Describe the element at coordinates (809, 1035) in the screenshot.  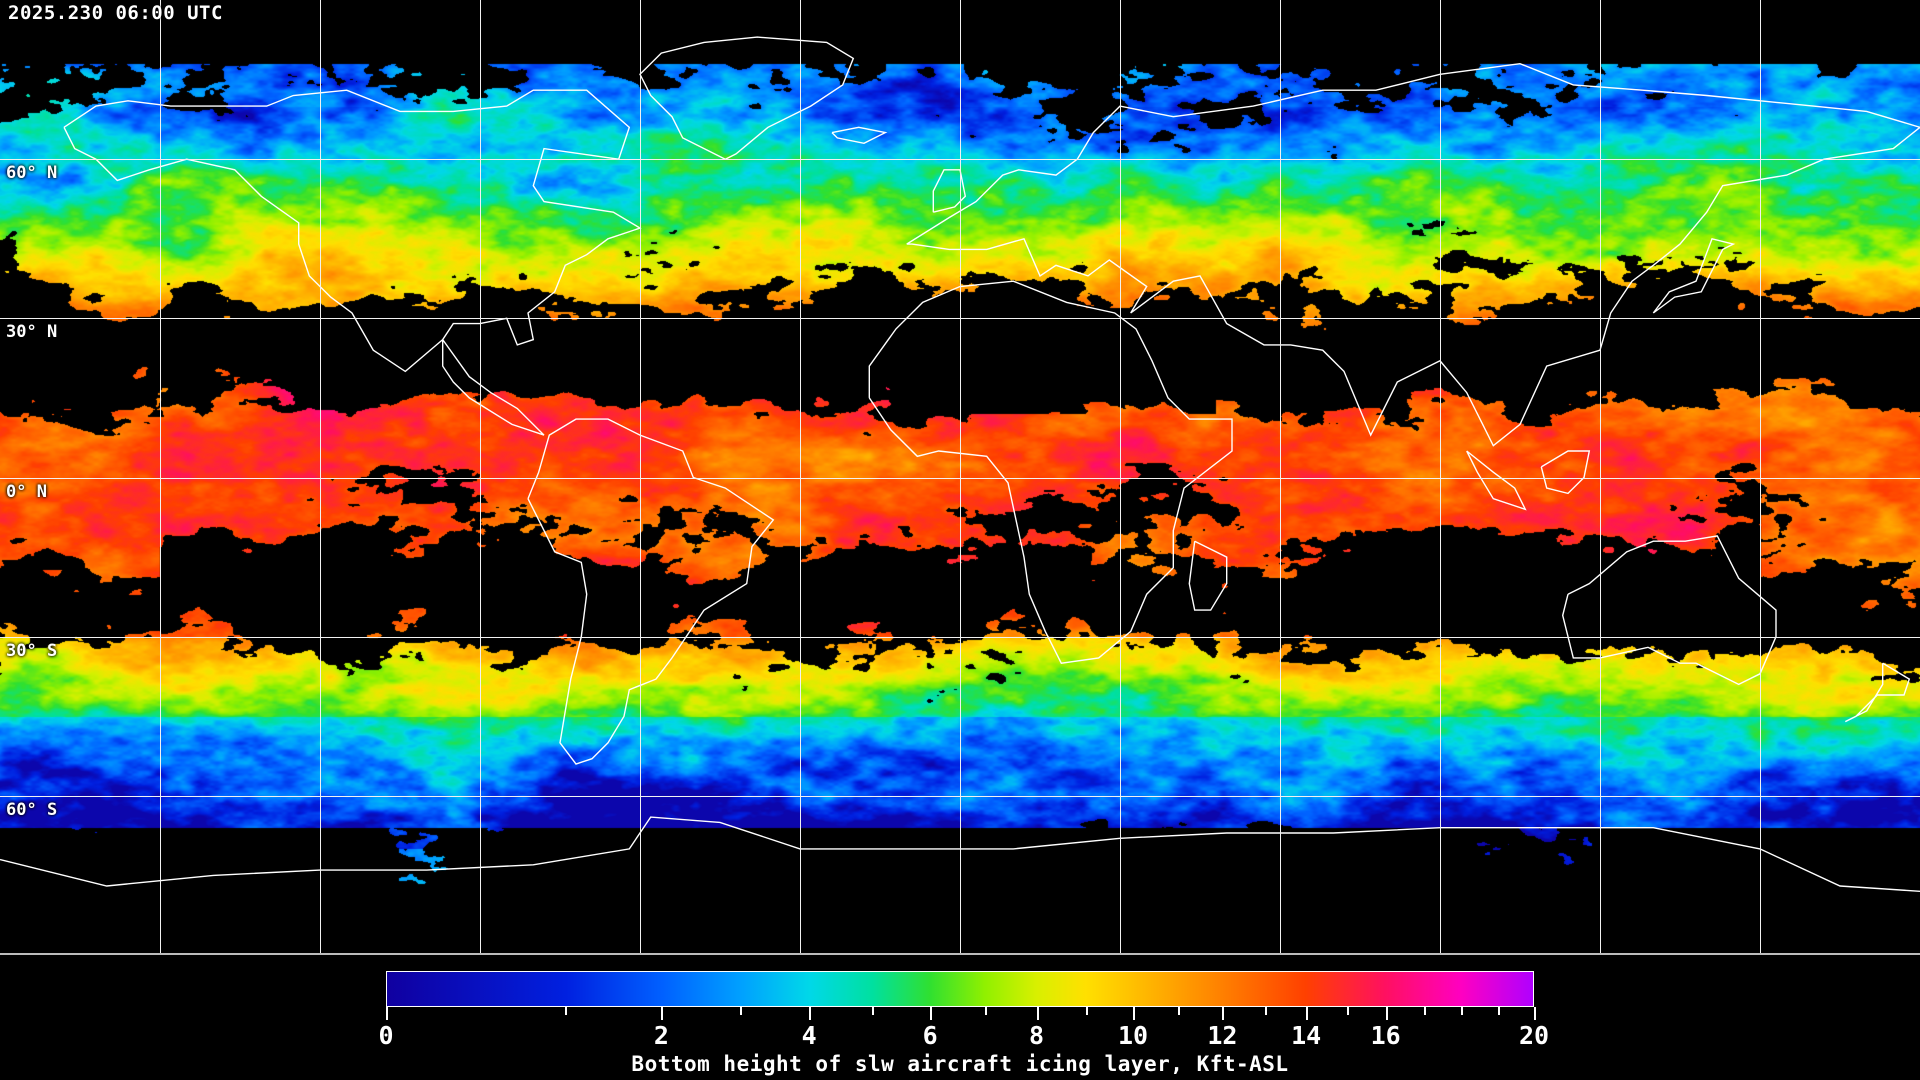
I see `colorbar-tick-label: 4` at that location.